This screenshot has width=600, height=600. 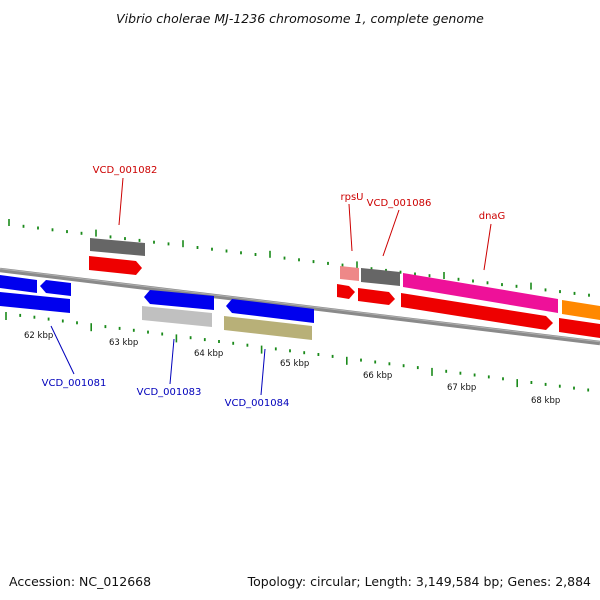 I want to click on label-rpsU: rpsU, so click(x=352, y=197).